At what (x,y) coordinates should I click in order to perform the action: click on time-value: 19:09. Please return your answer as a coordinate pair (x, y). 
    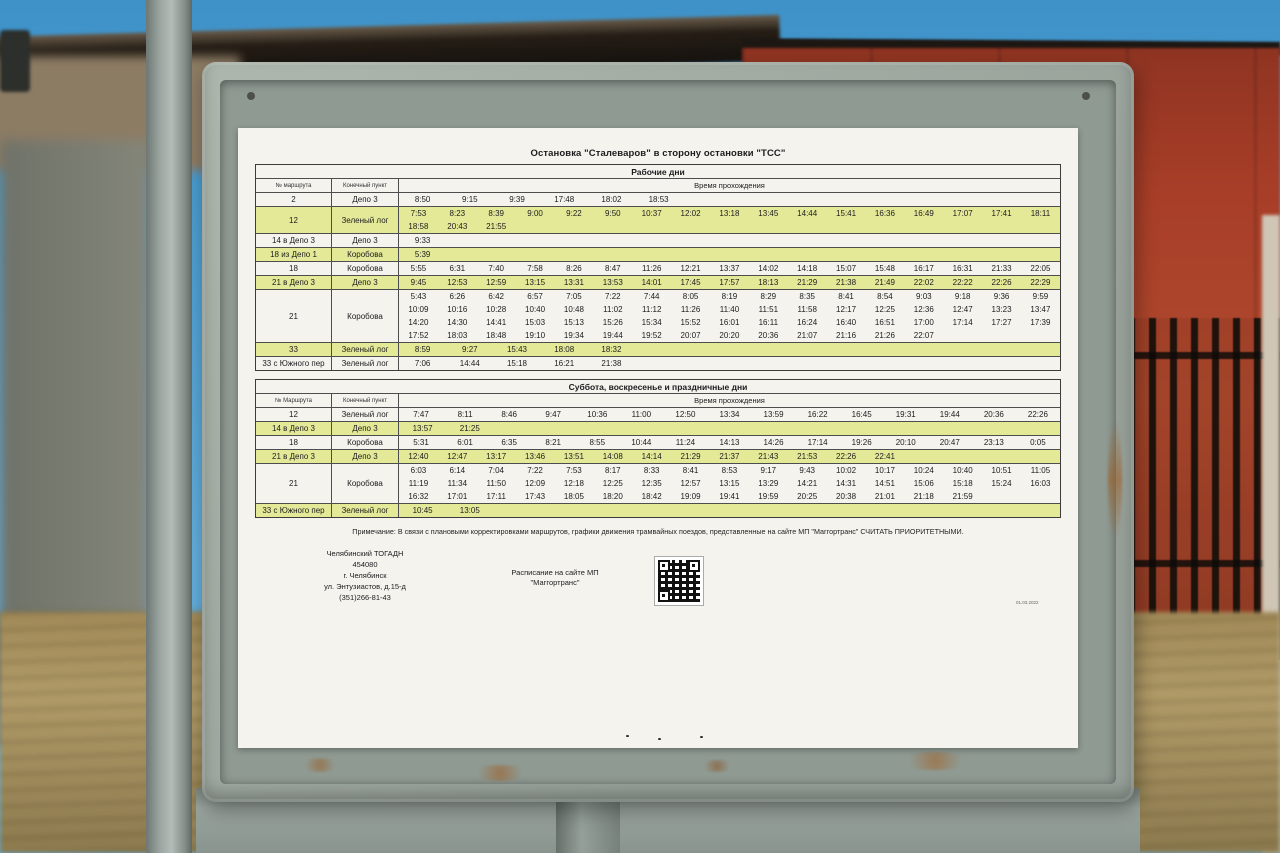
    Looking at the image, I should click on (690, 496).